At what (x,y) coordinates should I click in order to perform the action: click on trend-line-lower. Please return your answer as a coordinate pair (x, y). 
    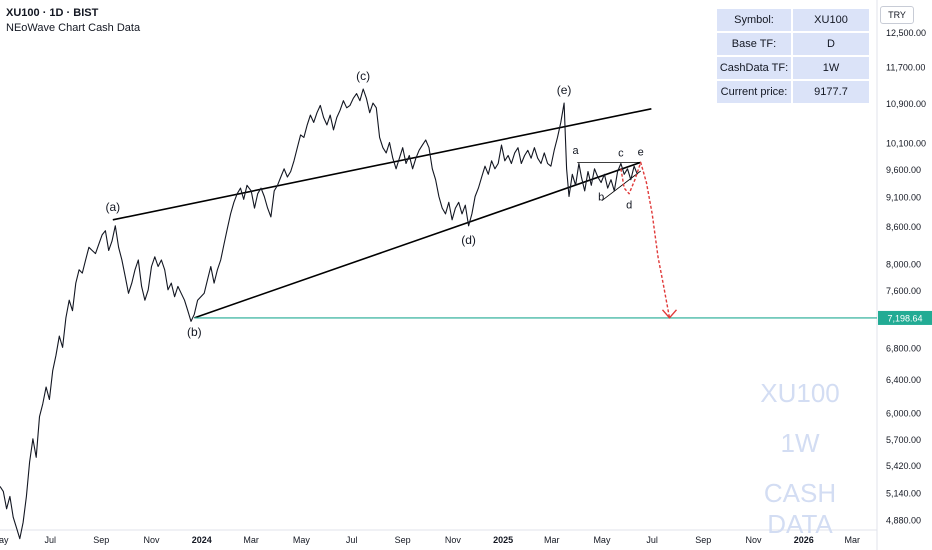
    Looking at the image, I should click on (417, 240).